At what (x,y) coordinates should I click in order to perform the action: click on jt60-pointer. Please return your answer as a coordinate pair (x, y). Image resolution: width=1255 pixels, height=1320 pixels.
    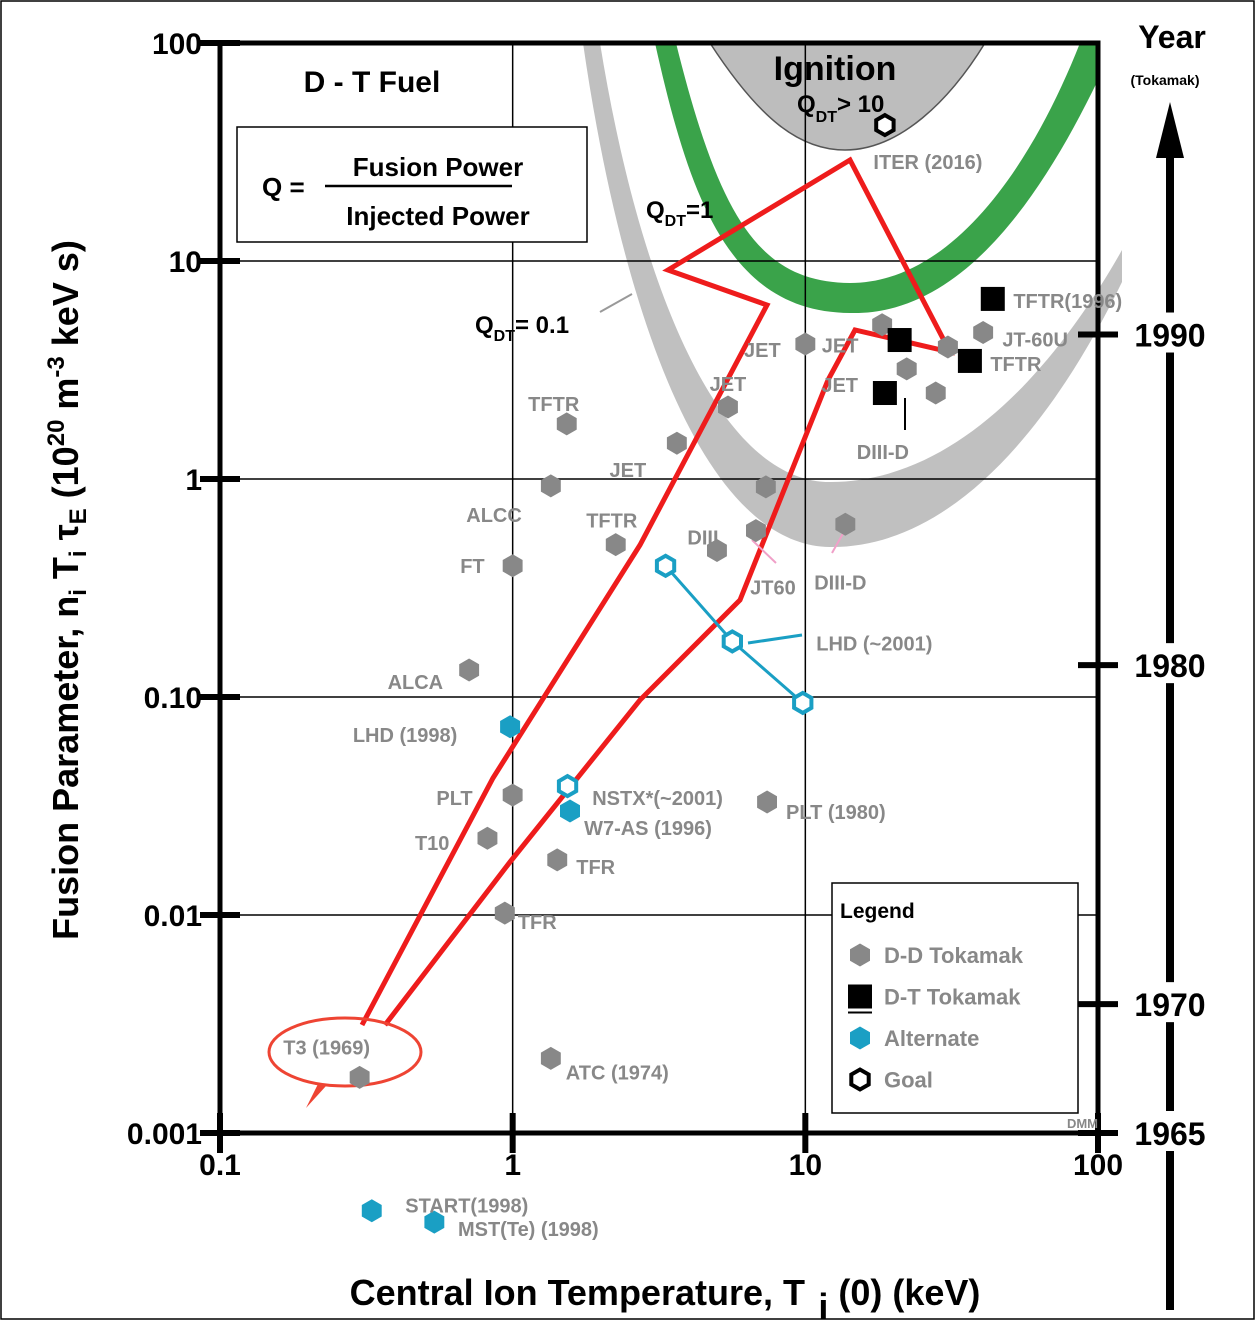
    Looking at the image, I should click on (764, 551).